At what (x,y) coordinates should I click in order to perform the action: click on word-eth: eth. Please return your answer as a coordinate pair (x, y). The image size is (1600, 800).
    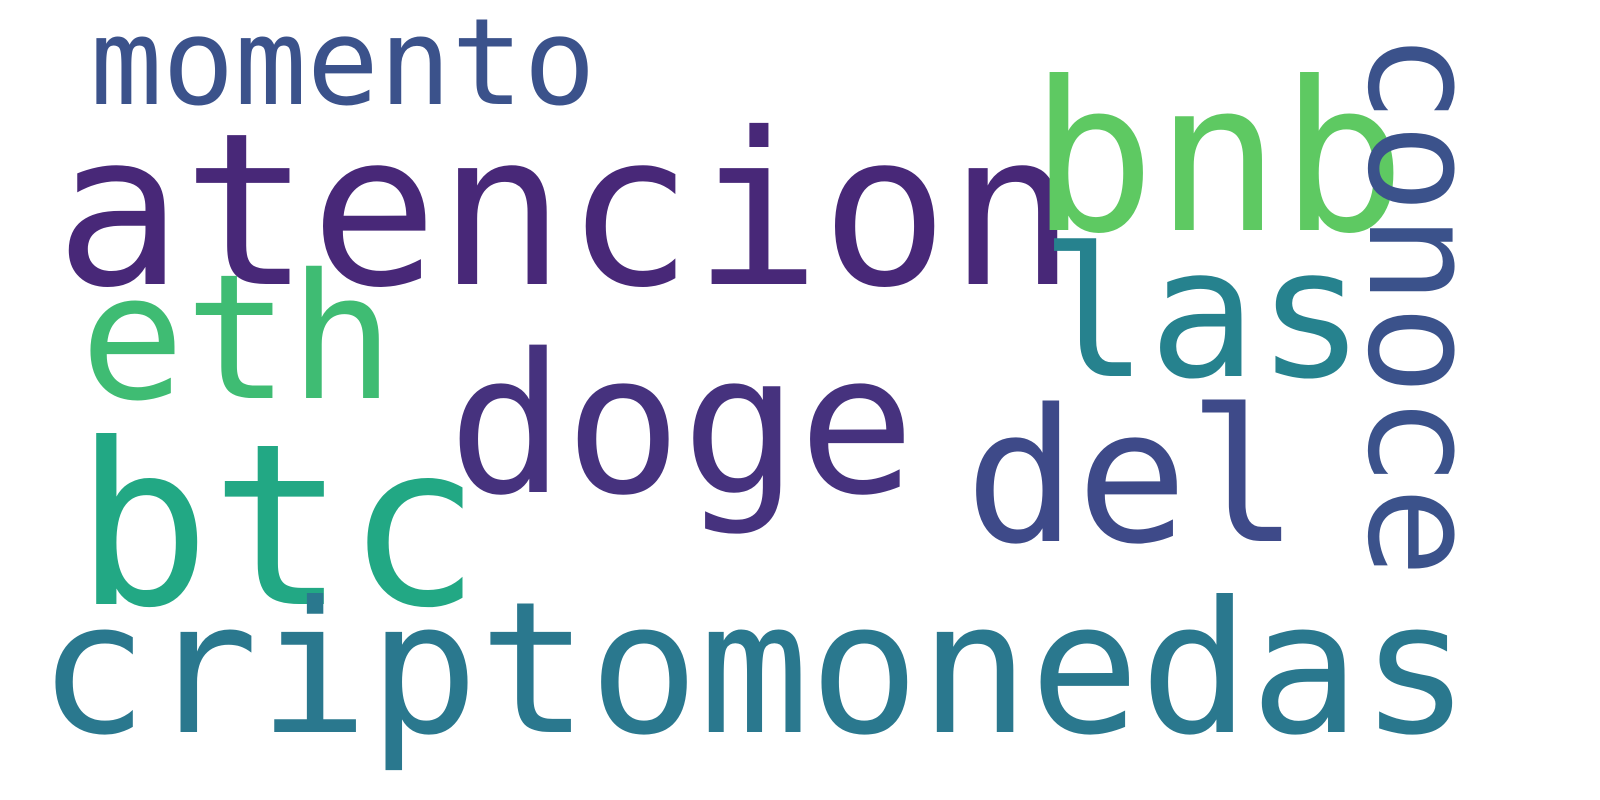
    Looking at the image, I should click on (237, 338).